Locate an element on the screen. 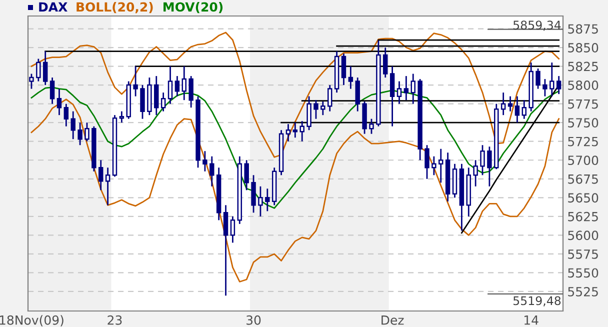  x-tick-label: 14 is located at coordinates (531, 320).